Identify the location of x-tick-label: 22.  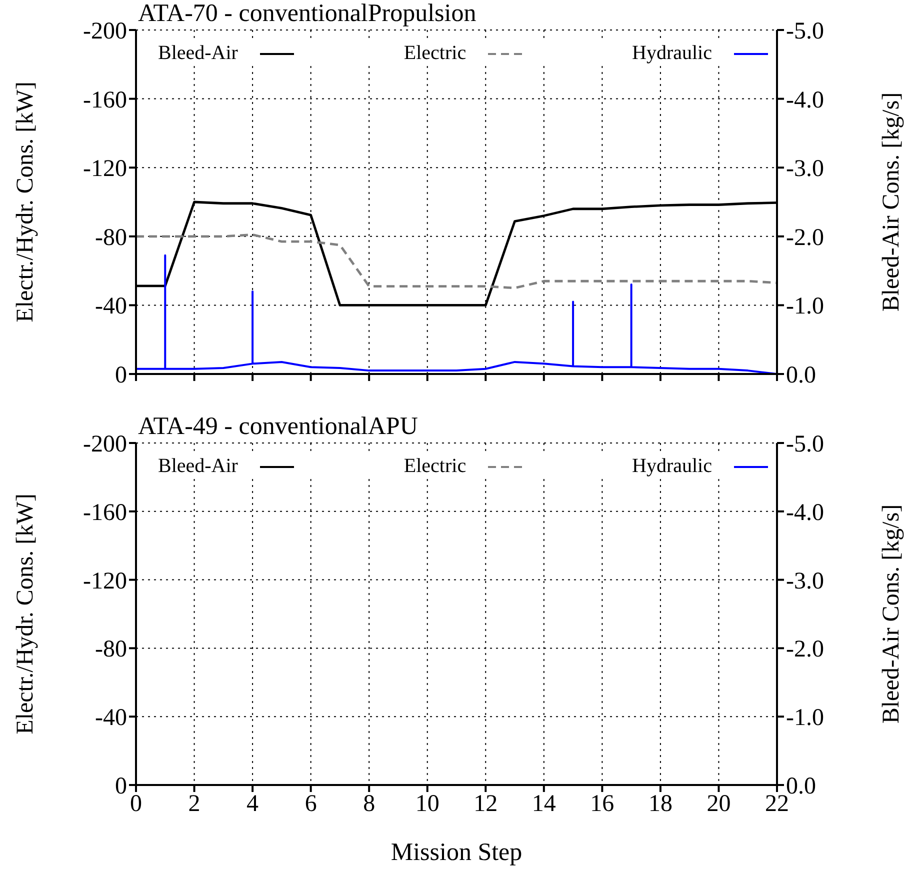
(777, 804).